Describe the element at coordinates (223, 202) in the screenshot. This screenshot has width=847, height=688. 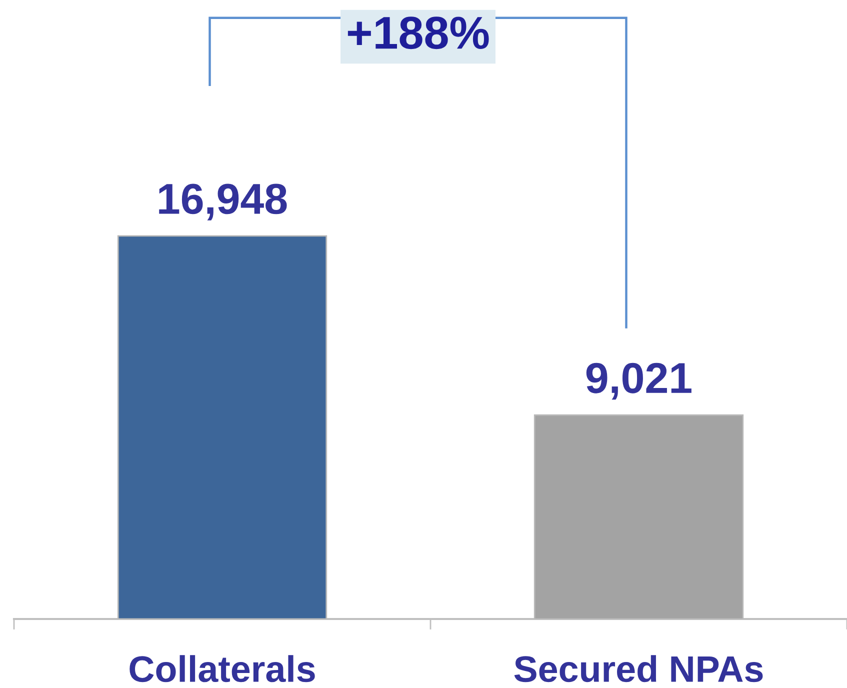
I see `data-label: 16,948` at that location.